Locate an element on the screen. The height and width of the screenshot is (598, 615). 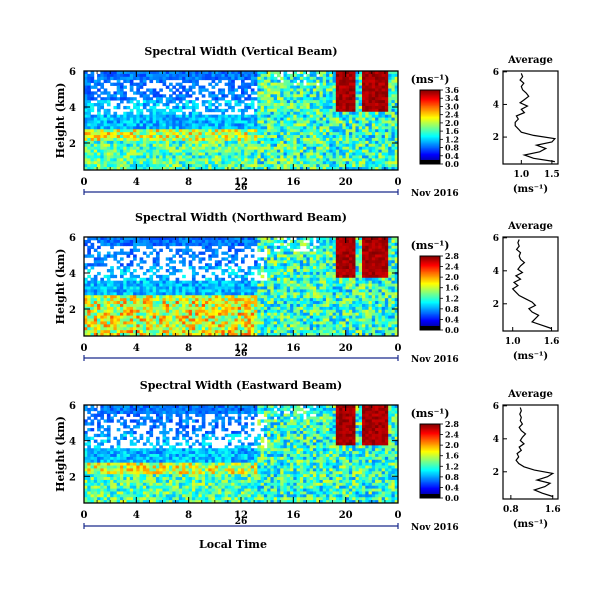
colorbar-segment is located at coordinates (430, 119).